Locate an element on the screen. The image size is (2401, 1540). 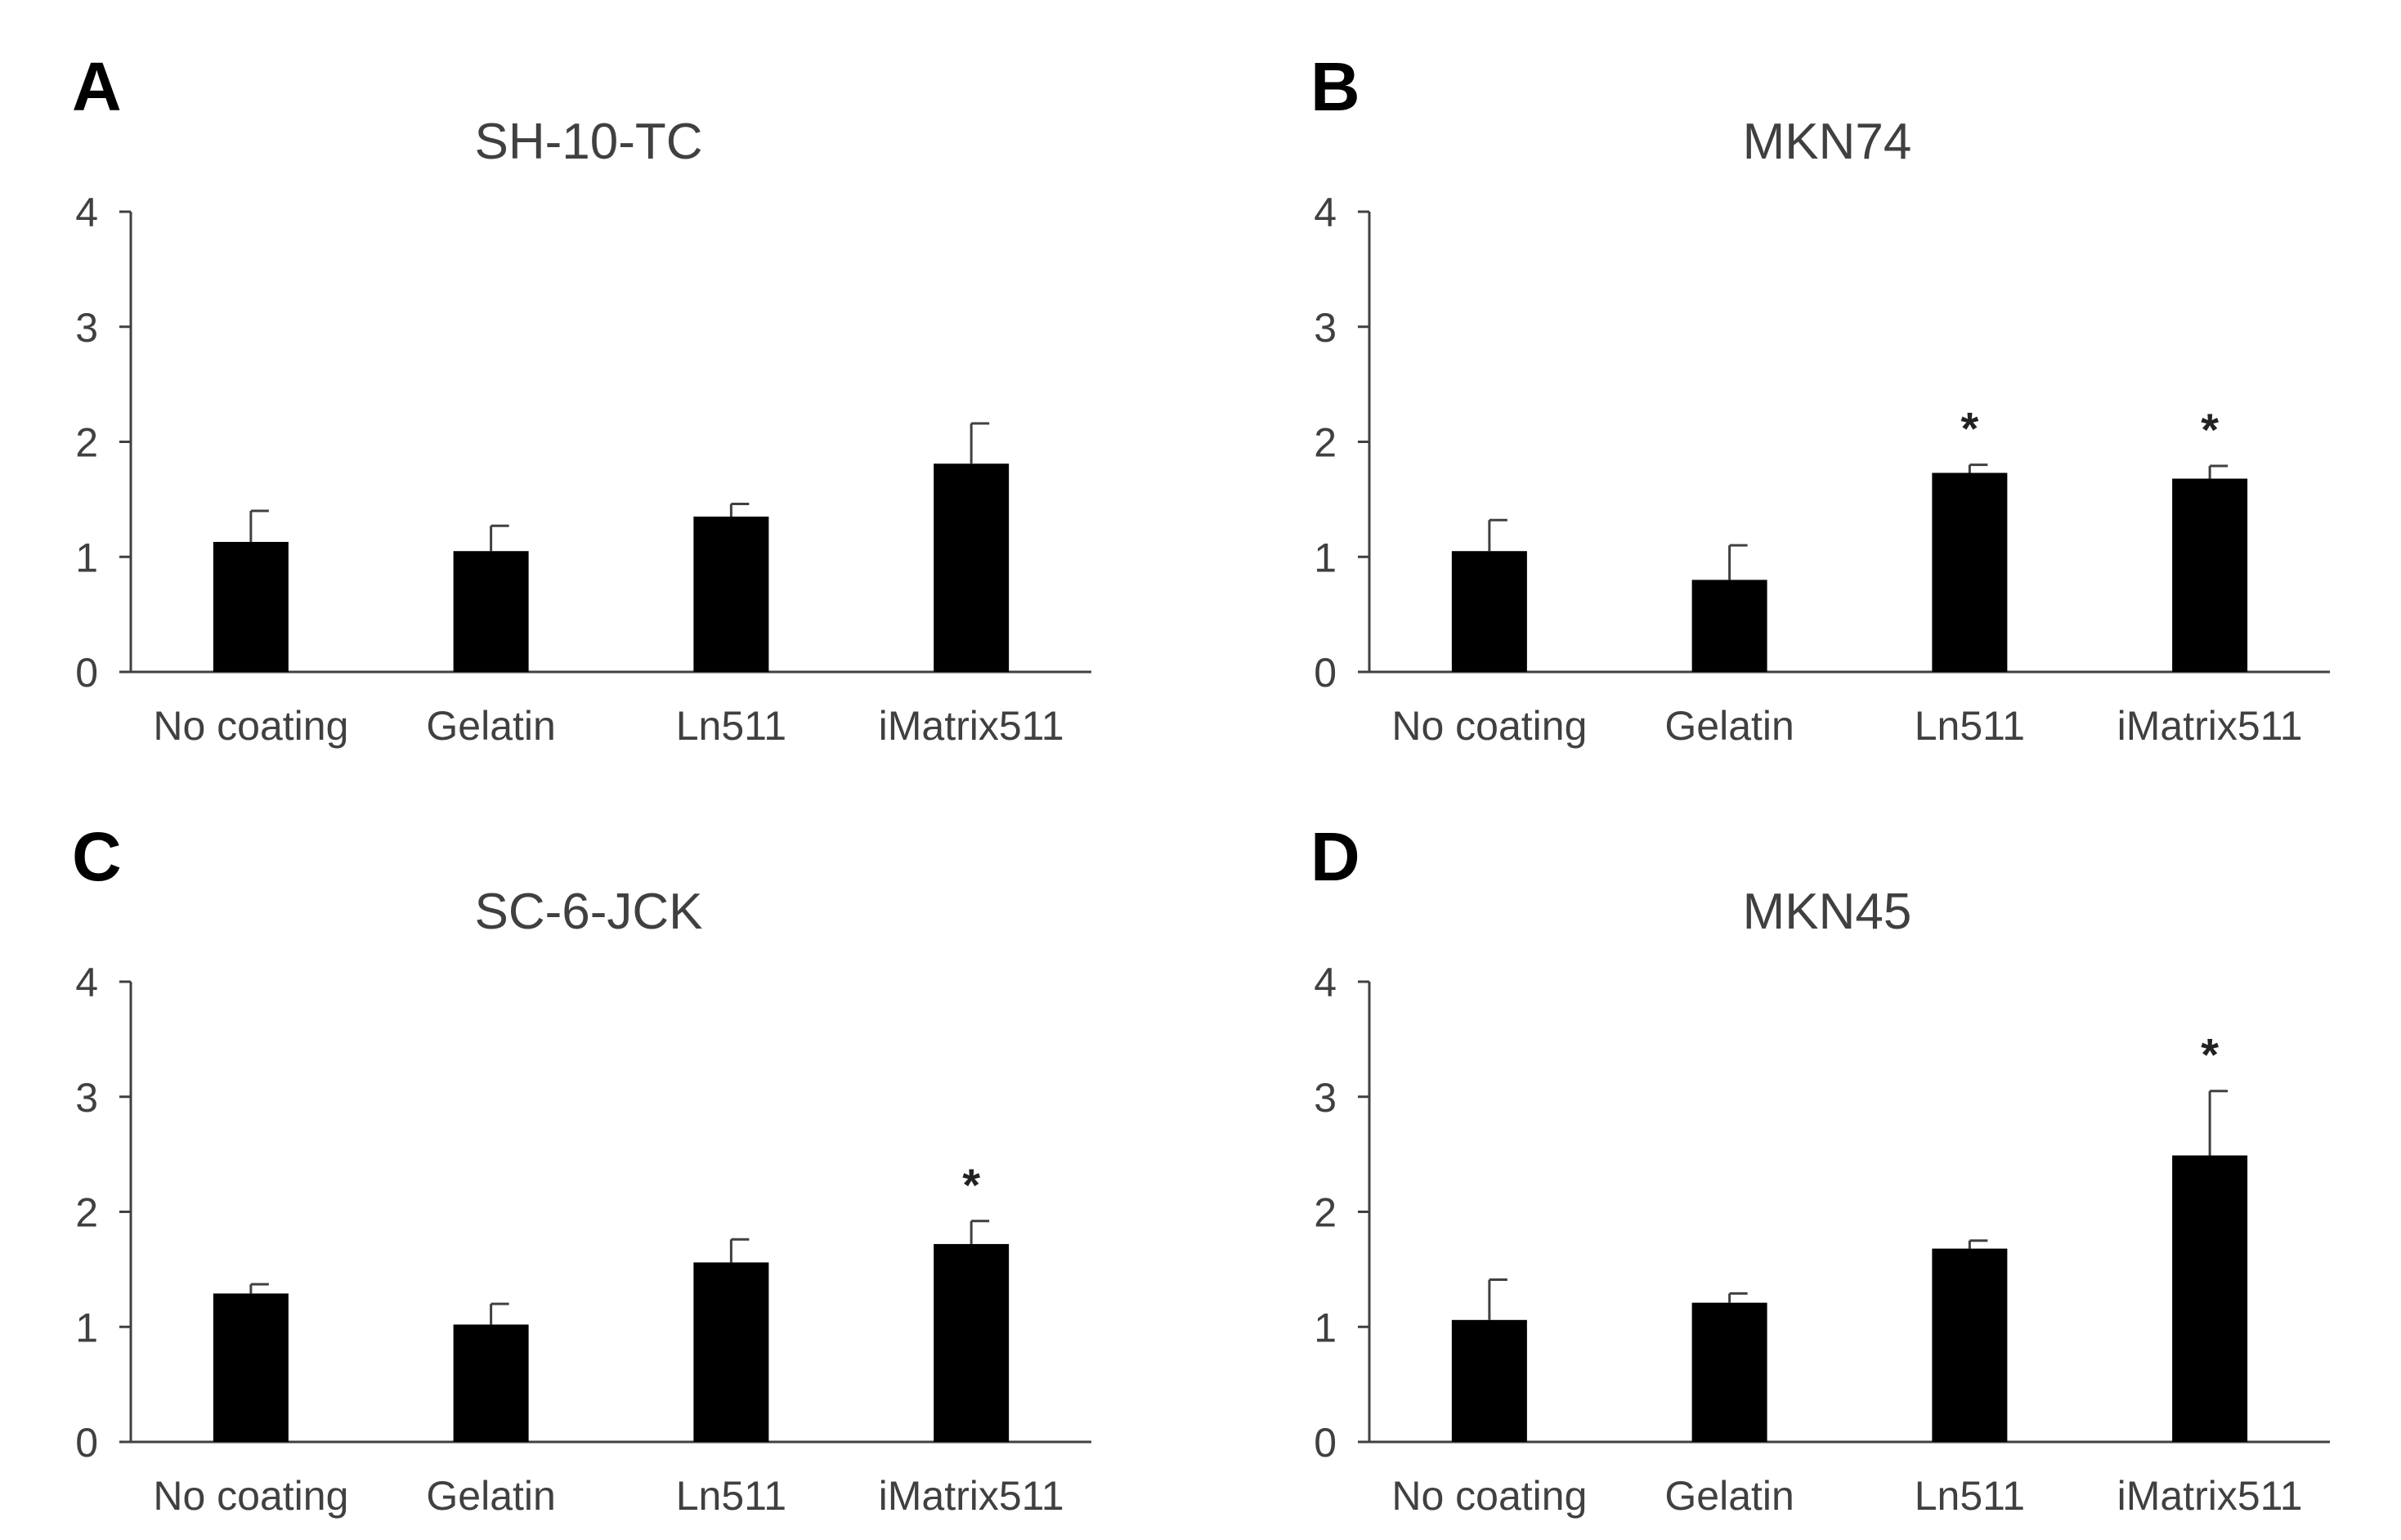
chart-title: SH-10-TC is located at coordinates (588, 142).